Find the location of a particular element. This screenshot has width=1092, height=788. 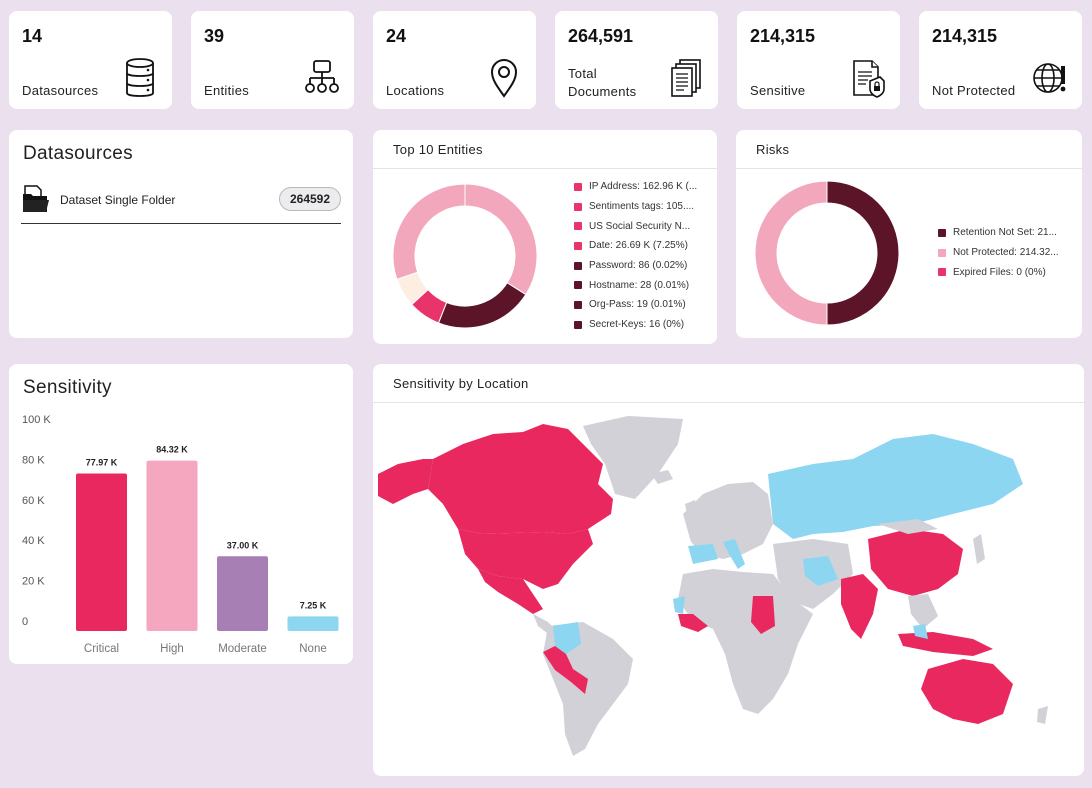

map-region-china is located at coordinates (915, 562).